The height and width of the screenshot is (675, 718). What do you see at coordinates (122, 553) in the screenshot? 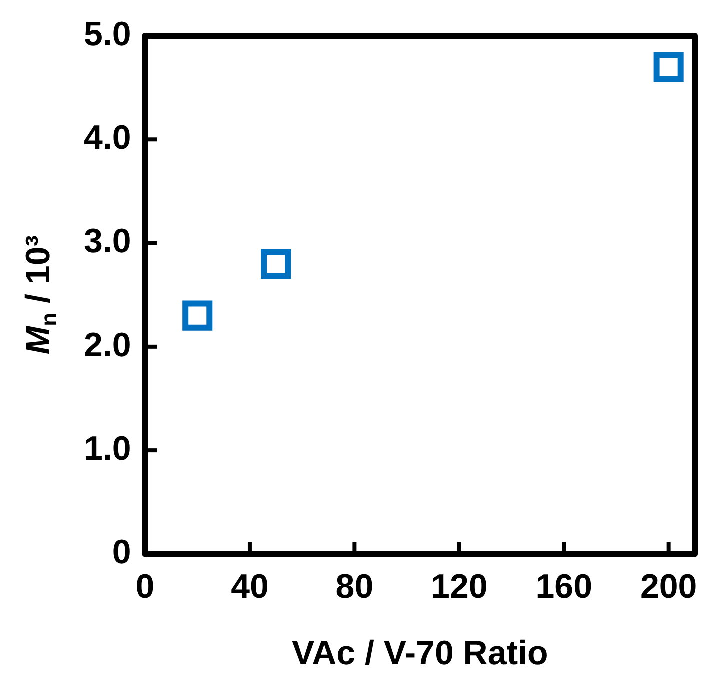
I see `y-tick-label: 0` at bounding box center [122, 553].